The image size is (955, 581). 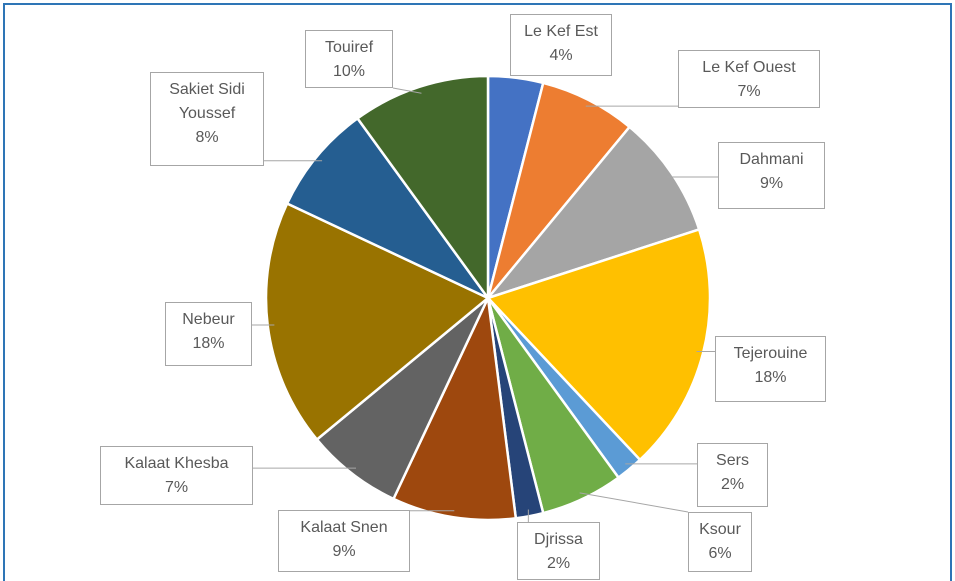 I want to click on category-label: Le Kef Ouest, so click(x=749, y=67).